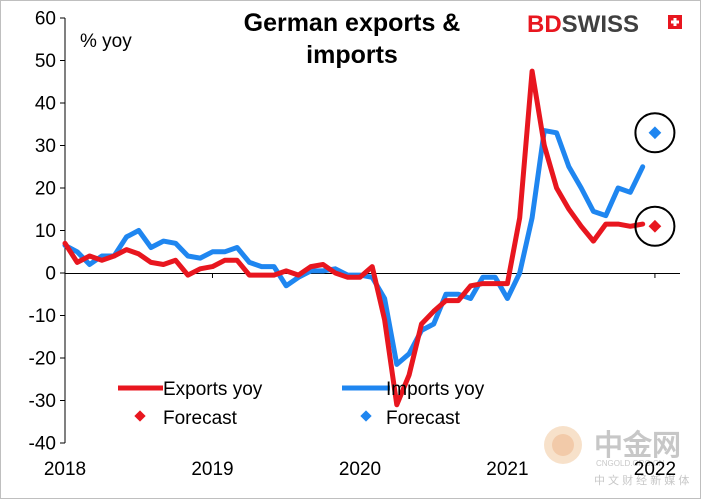 This screenshot has width=701, height=499. What do you see at coordinates (45, 19) in the screenshot?
I see `y-tick-label: 60` at bounding box center [45, 19].